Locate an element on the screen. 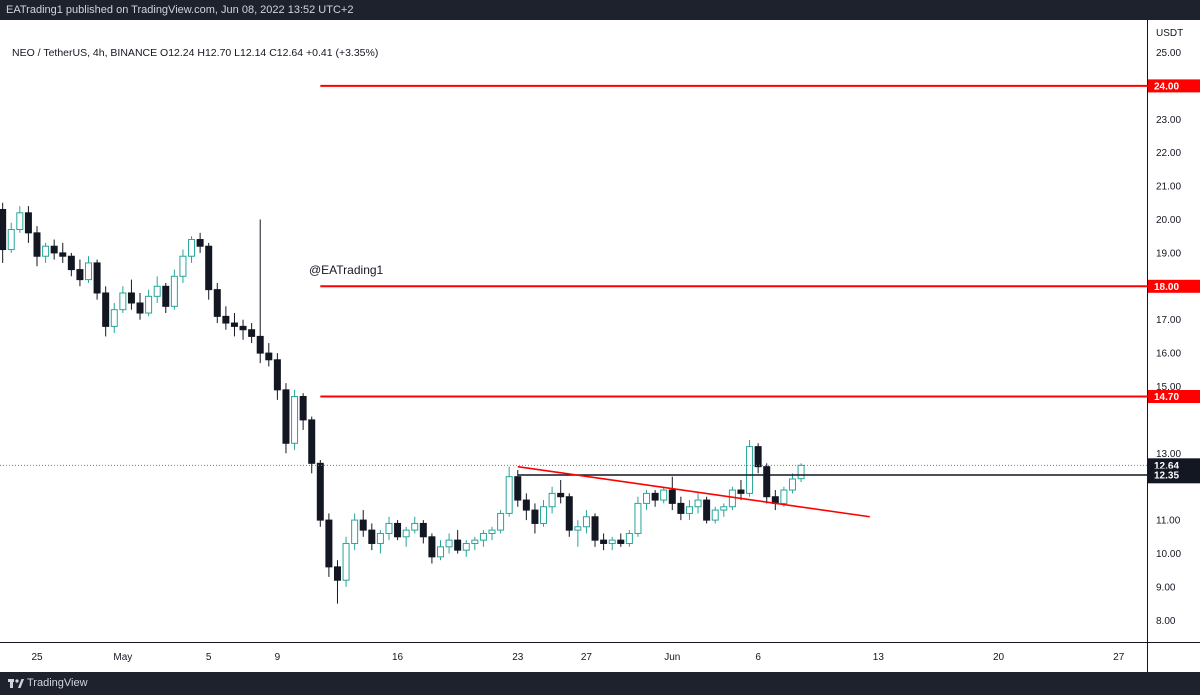 The width and height of the screenshot is (1200, 695). level-price-label-text: 24.00 is located at coordinates (1166, 87).